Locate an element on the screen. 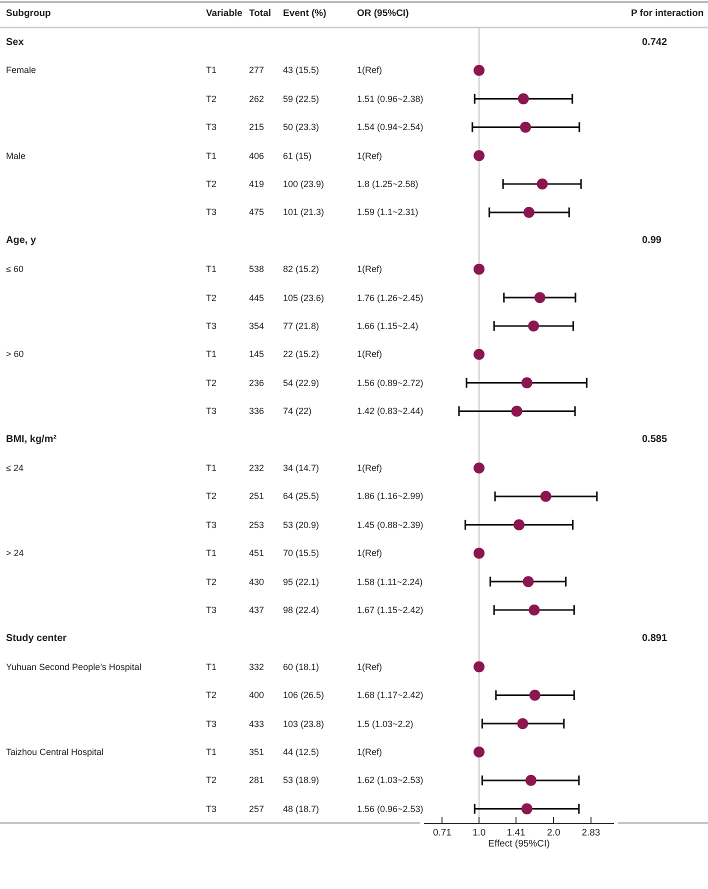 Image resolution: width=708 pixels, height=889 pixels. category-label: 0.891 is located at coordinates (655, 638).